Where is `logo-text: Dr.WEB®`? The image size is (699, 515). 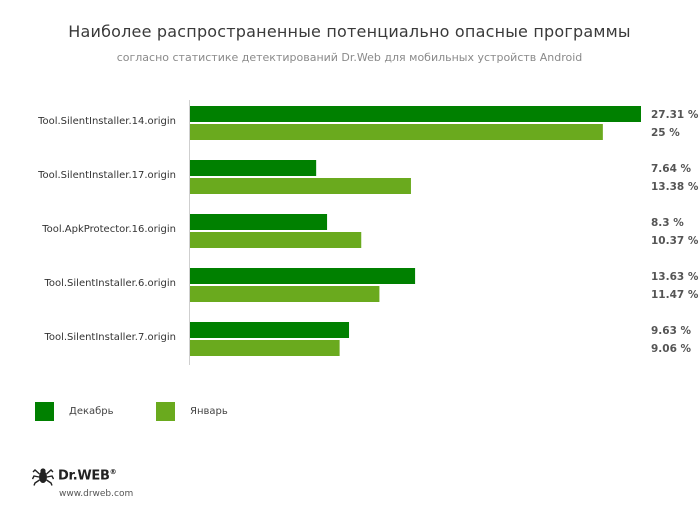 logo-text: Dr.WEB® is located at coordinates (87, 476).